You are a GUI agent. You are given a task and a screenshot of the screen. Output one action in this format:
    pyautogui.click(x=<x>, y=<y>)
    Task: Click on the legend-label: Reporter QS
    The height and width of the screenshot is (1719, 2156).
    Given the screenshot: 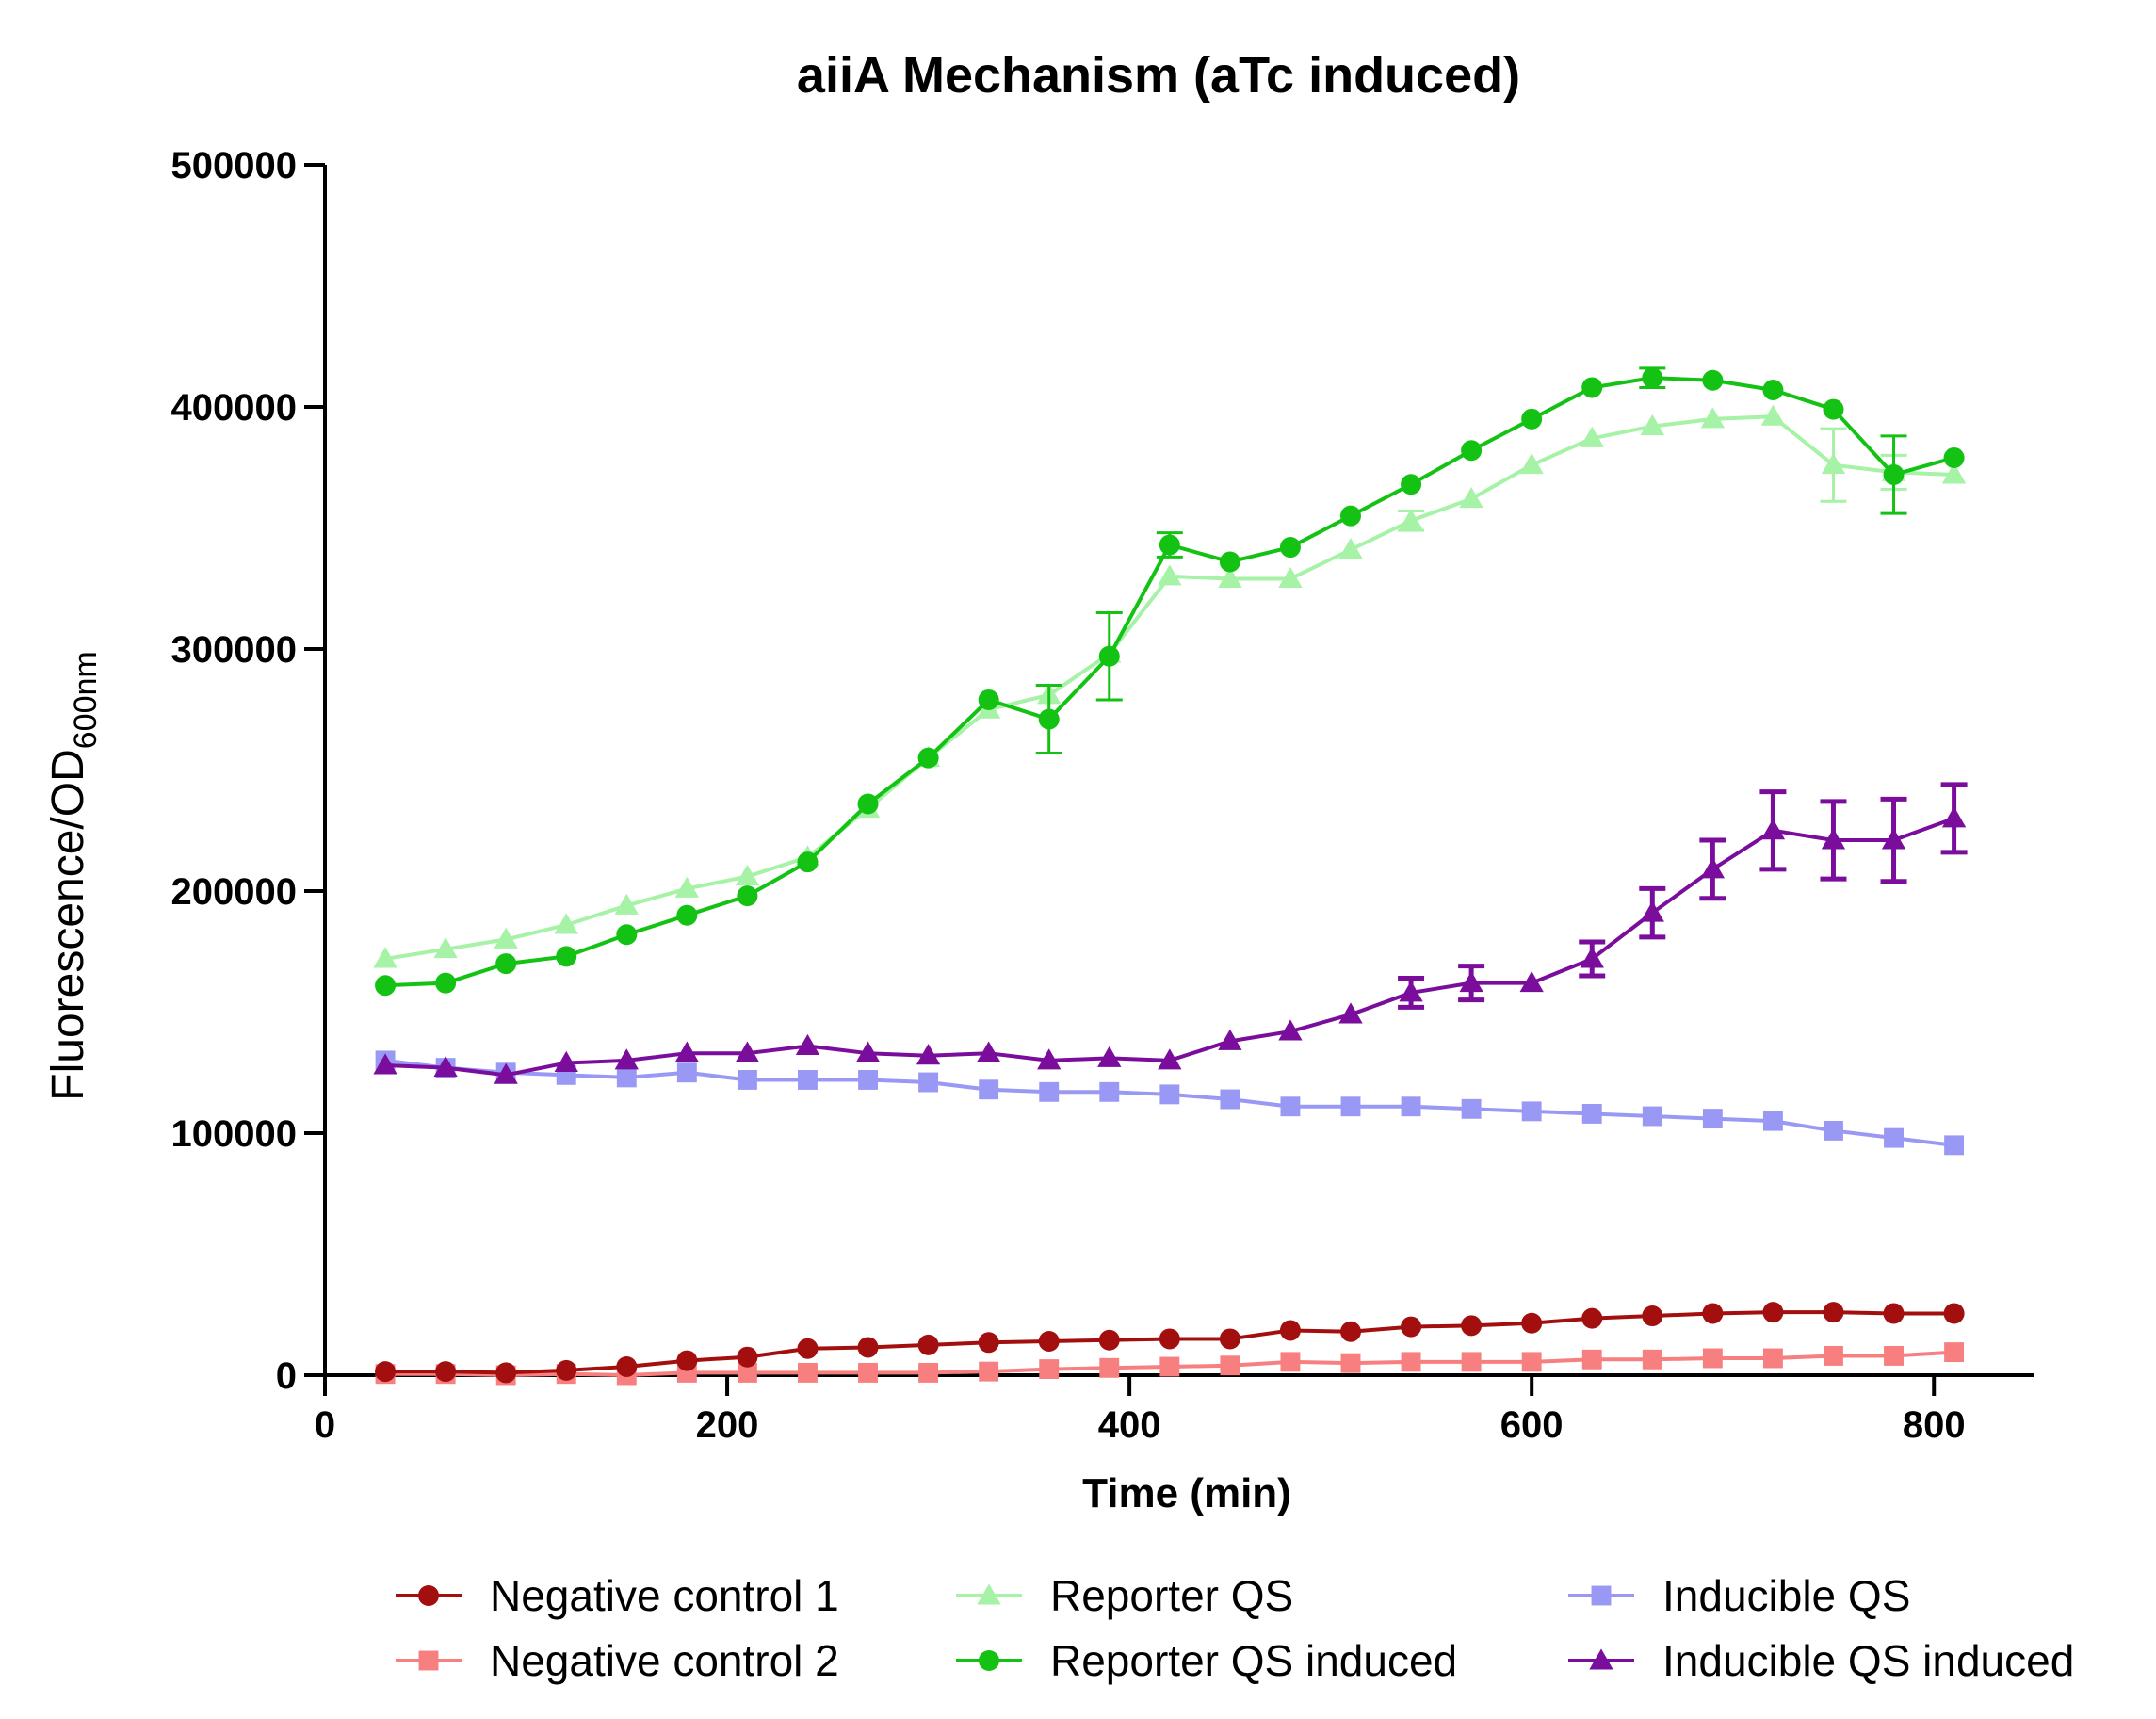 What is the action you would take?
    pyautogui.click(x=1172, y=1595)
    